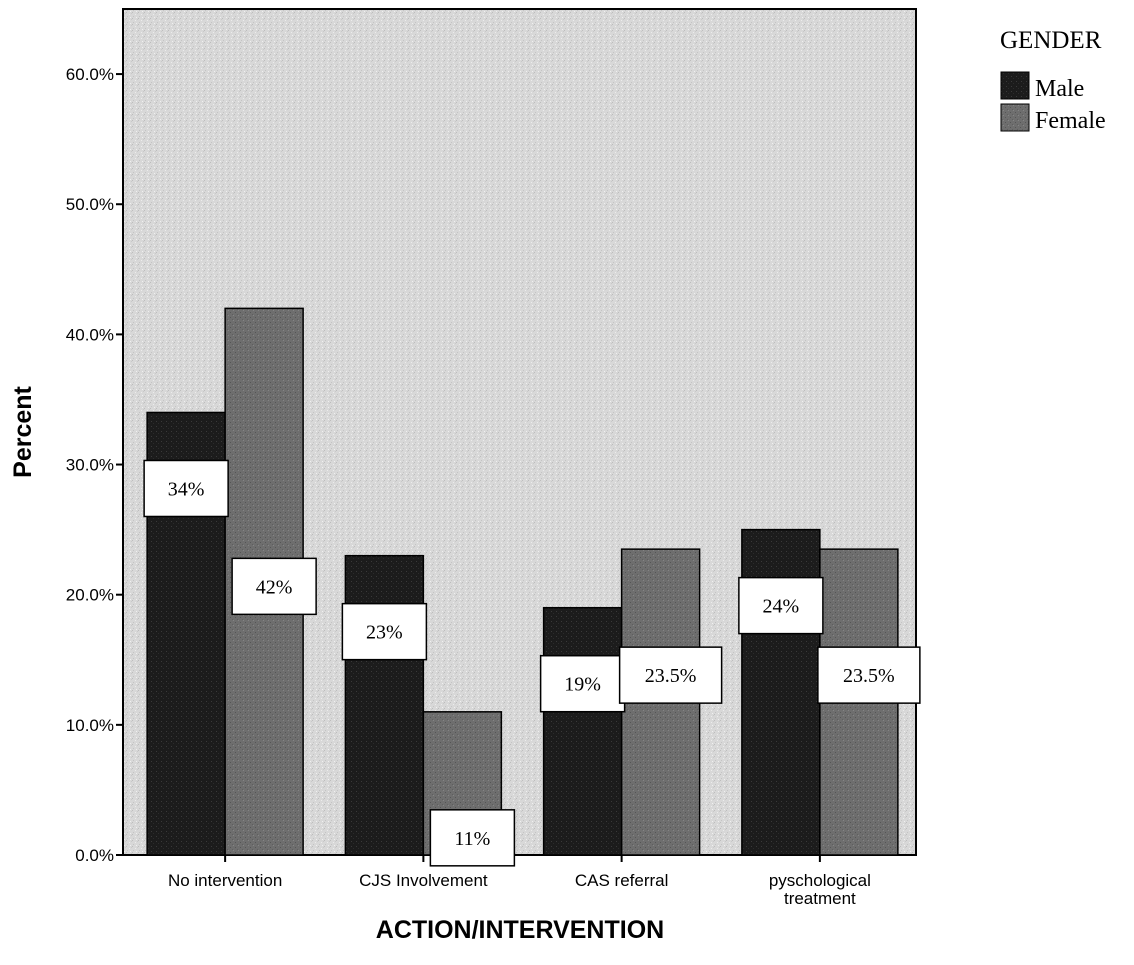  I want to click on data-label: 42%, so click(274, 587).